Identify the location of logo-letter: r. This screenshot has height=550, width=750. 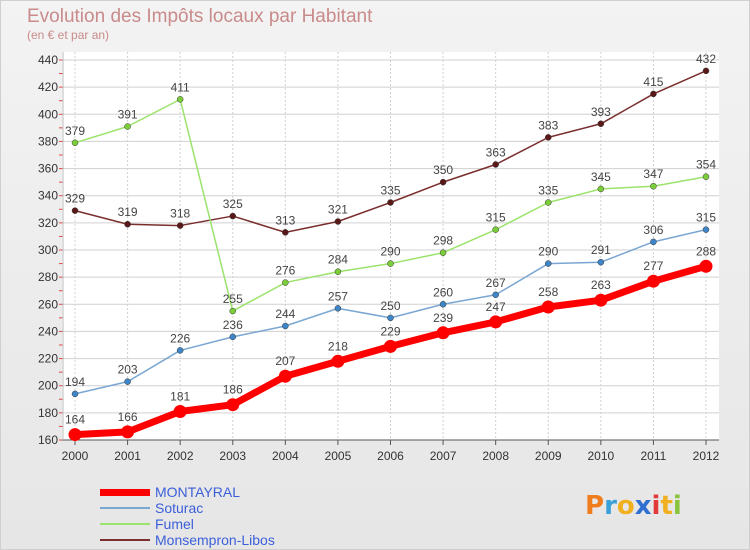
(610, 506).